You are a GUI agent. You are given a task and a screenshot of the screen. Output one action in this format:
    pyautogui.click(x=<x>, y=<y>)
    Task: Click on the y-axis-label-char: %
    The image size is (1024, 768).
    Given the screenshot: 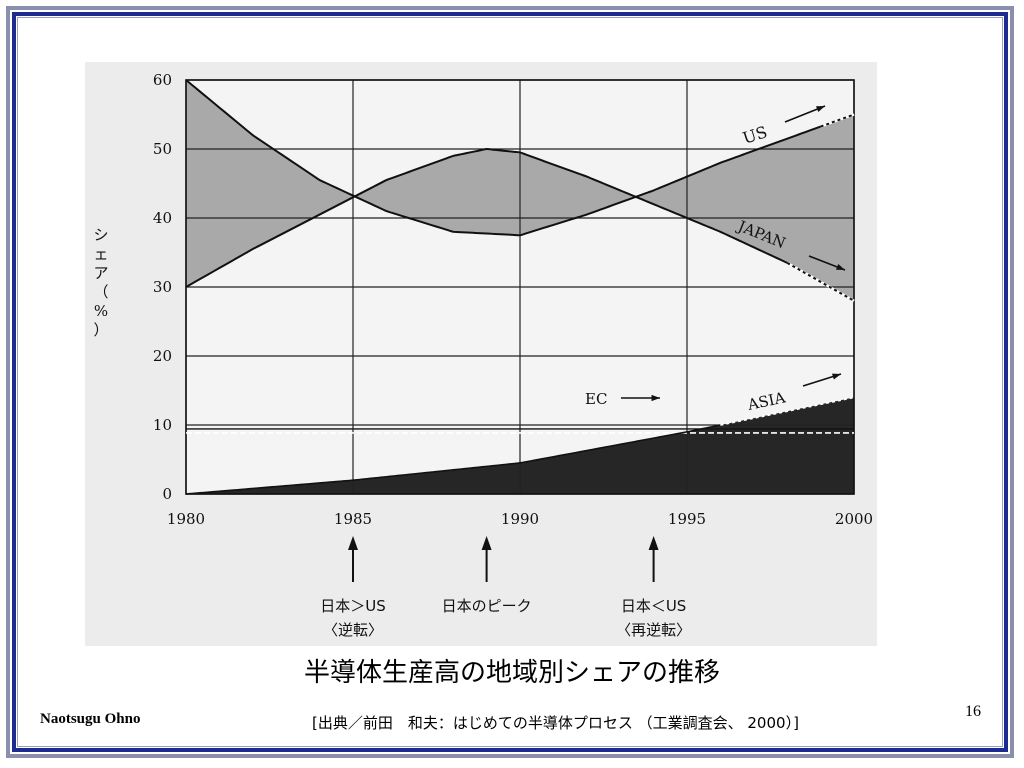 What is the action you would take?
    pyautogui.click(x=101, y=311)
    